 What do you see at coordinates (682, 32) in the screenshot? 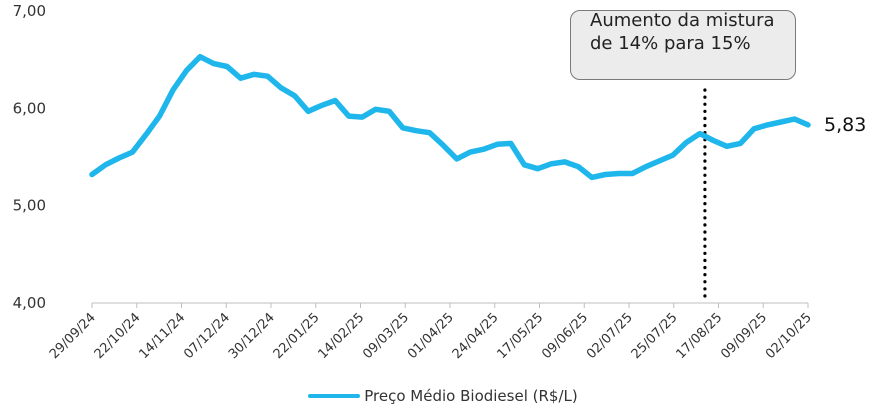
I see `annotation-text: Aumento da mistura de 14% para 15%` at bounding box center [682, 32].